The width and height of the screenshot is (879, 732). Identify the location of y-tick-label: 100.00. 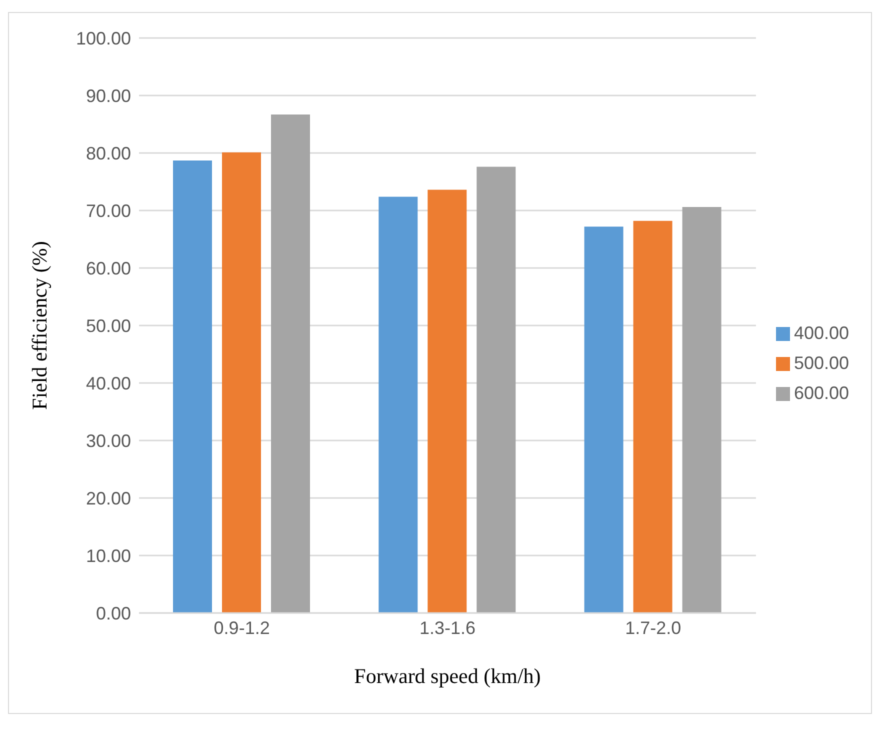
(103, 38).